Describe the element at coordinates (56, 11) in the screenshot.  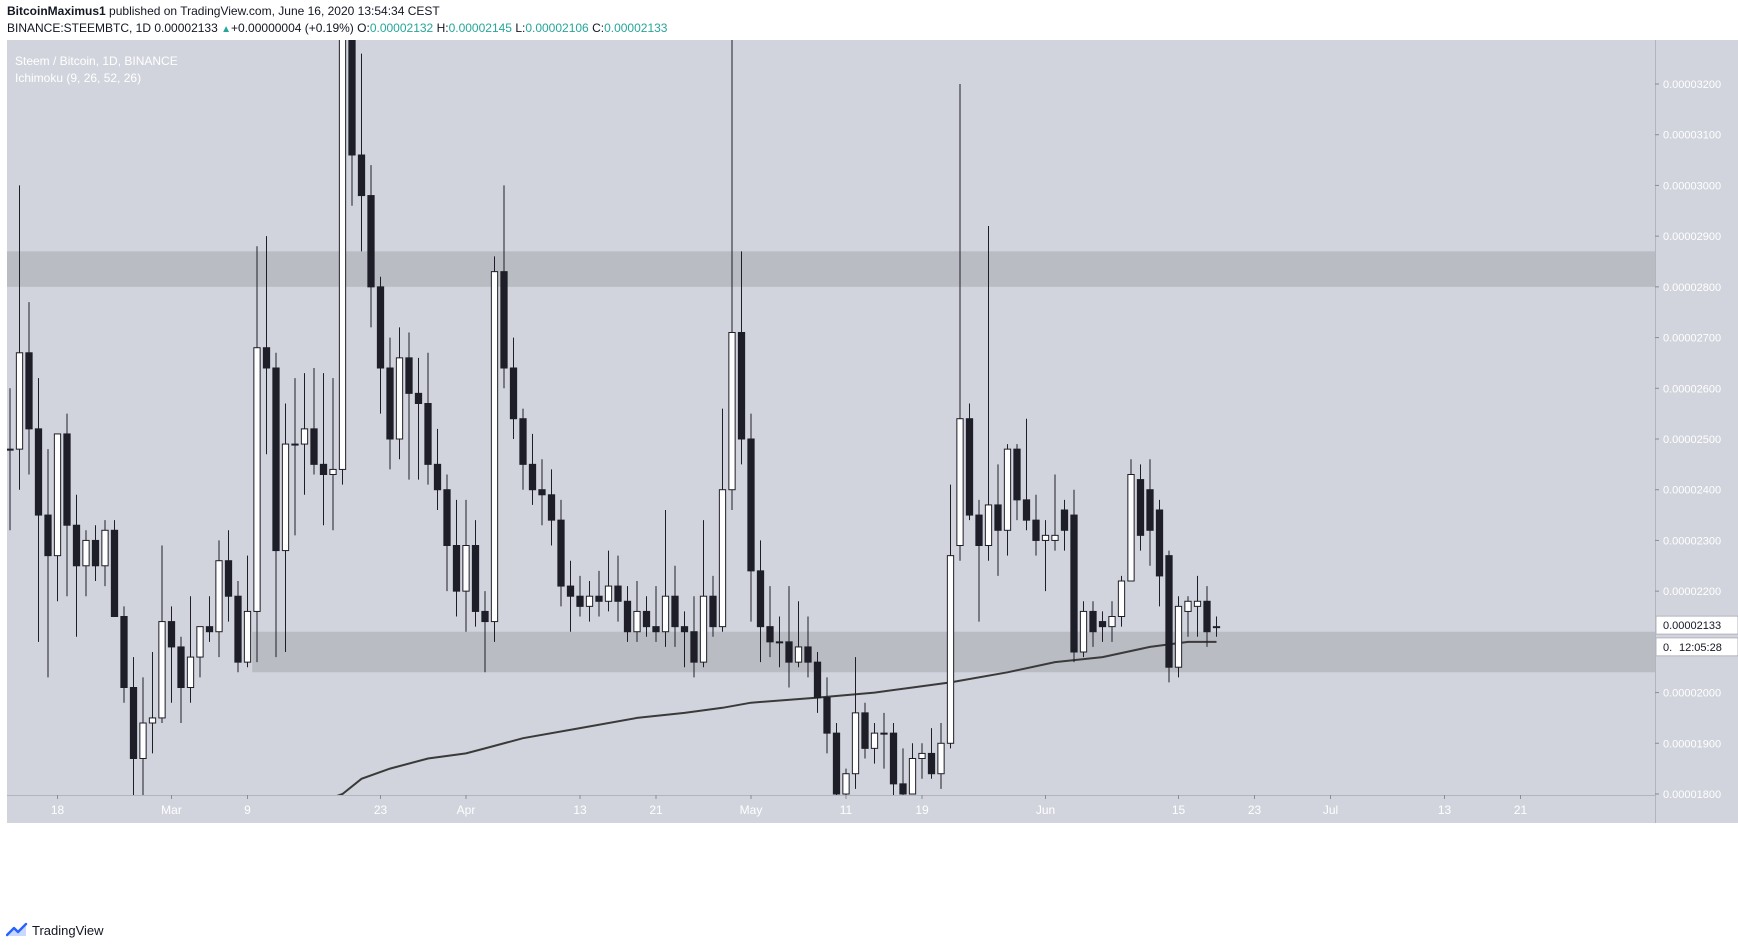
I see `author-name: BitcoinMaximus1` at that location.